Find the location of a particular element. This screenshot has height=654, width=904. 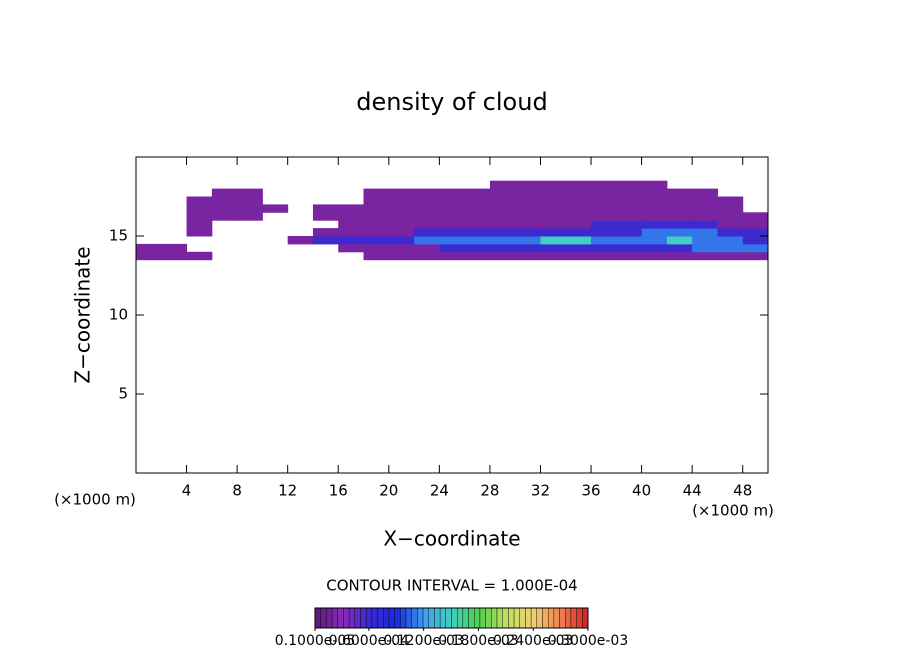

x-tick-label: 40 is located at coordinates (641, 491).